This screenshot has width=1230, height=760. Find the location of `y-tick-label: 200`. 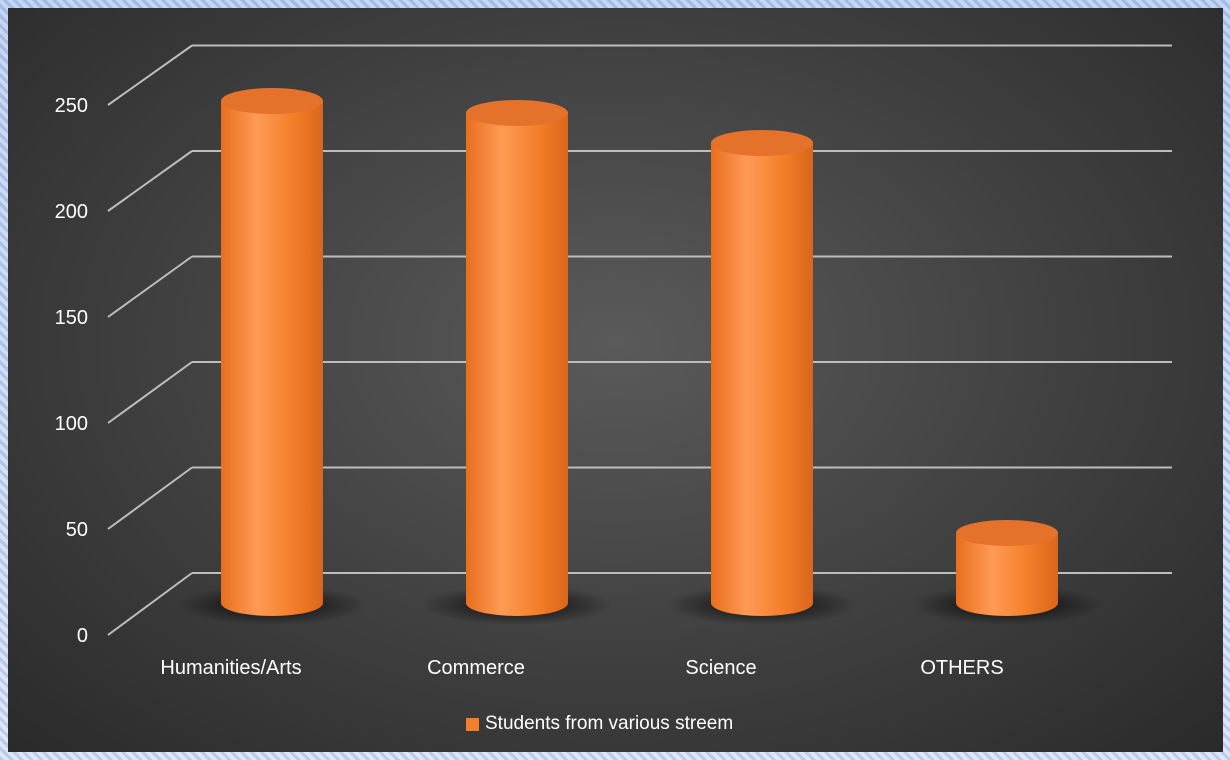

y-tick-label: 200 is located at coordinates (71, 212).